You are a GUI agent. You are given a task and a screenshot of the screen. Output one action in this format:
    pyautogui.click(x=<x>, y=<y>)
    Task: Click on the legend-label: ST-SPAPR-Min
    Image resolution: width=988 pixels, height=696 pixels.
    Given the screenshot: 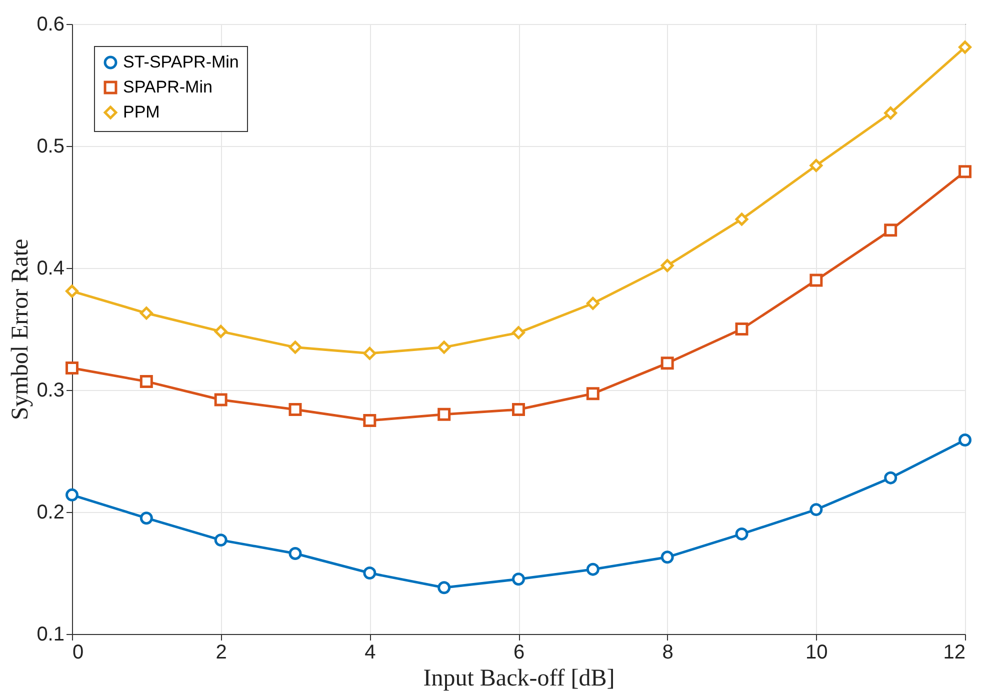 What is the action you would take?
    pyautogui.click(x=181, y=62)
    